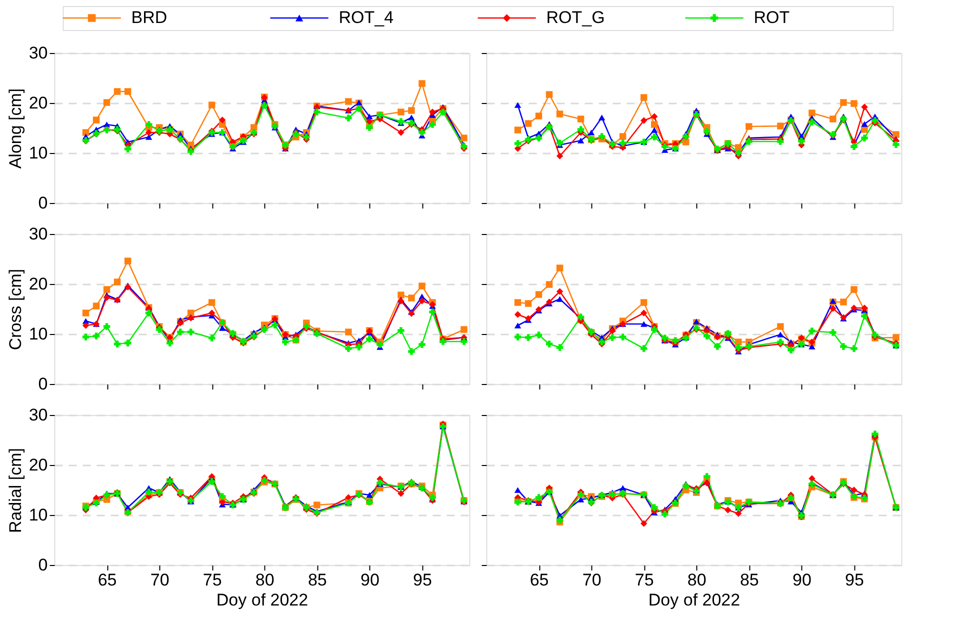 The width and height of the screenshot is (973, 636). Describe the element at coordinates (772, 17) in the screenshot. I see `legend-label: ROT` at that location.